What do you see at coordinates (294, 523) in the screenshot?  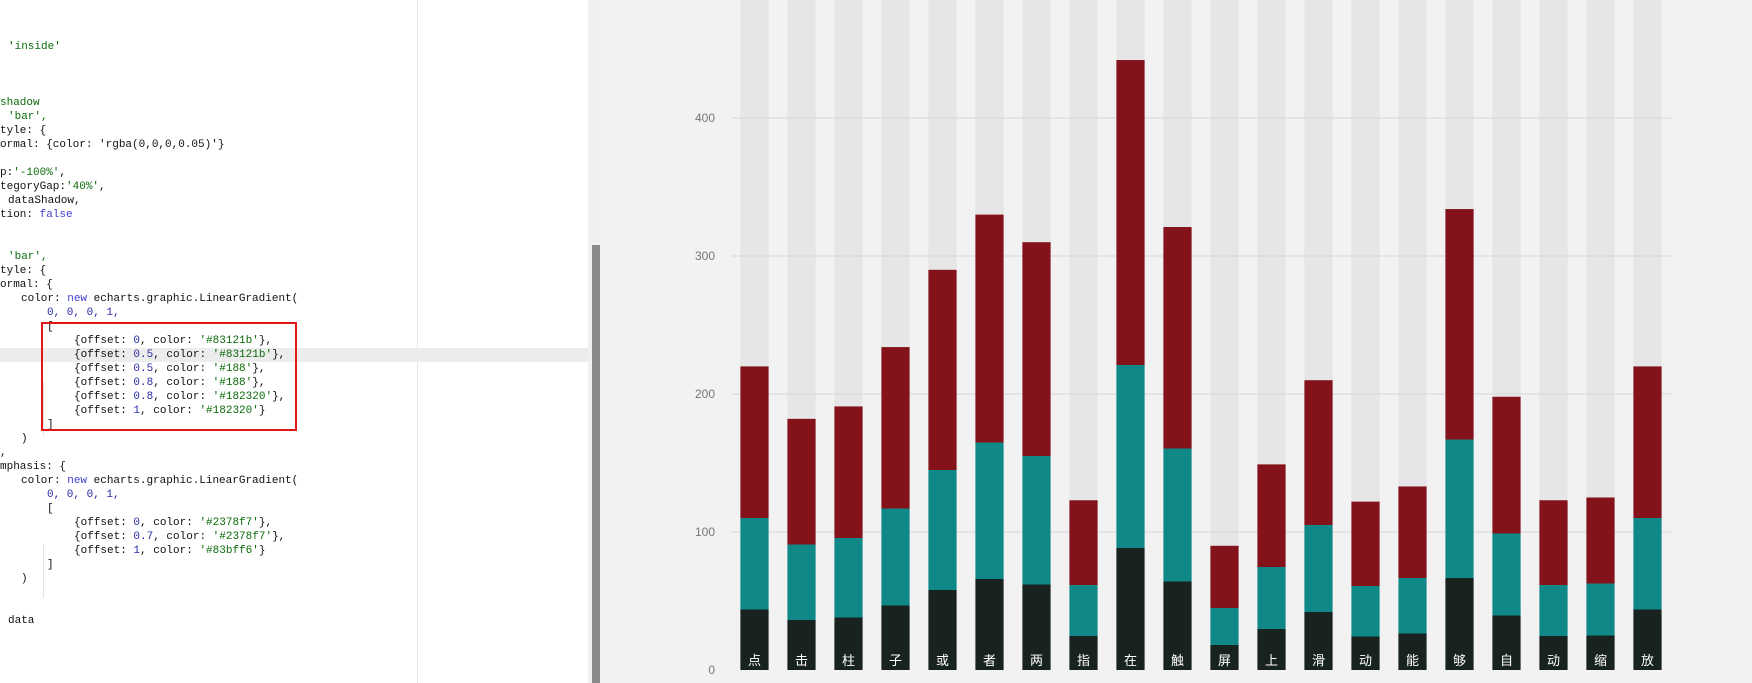 I see `code-line: {offset: 0, color: '#2378f7'},` at bounding box center [294, 523].